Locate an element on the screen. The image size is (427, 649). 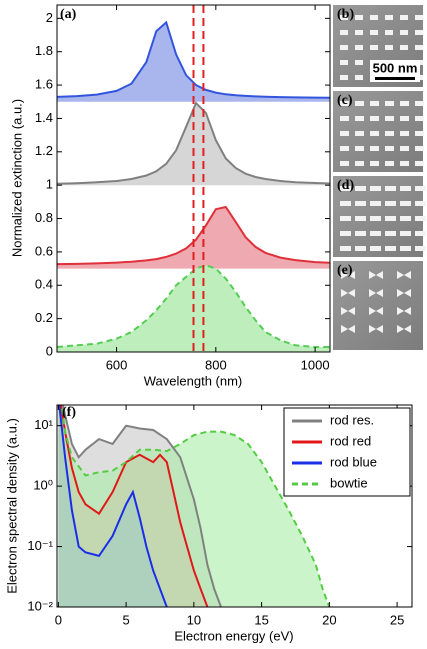
y-tick-label: 0.6 is located at coordinates (44, 250).